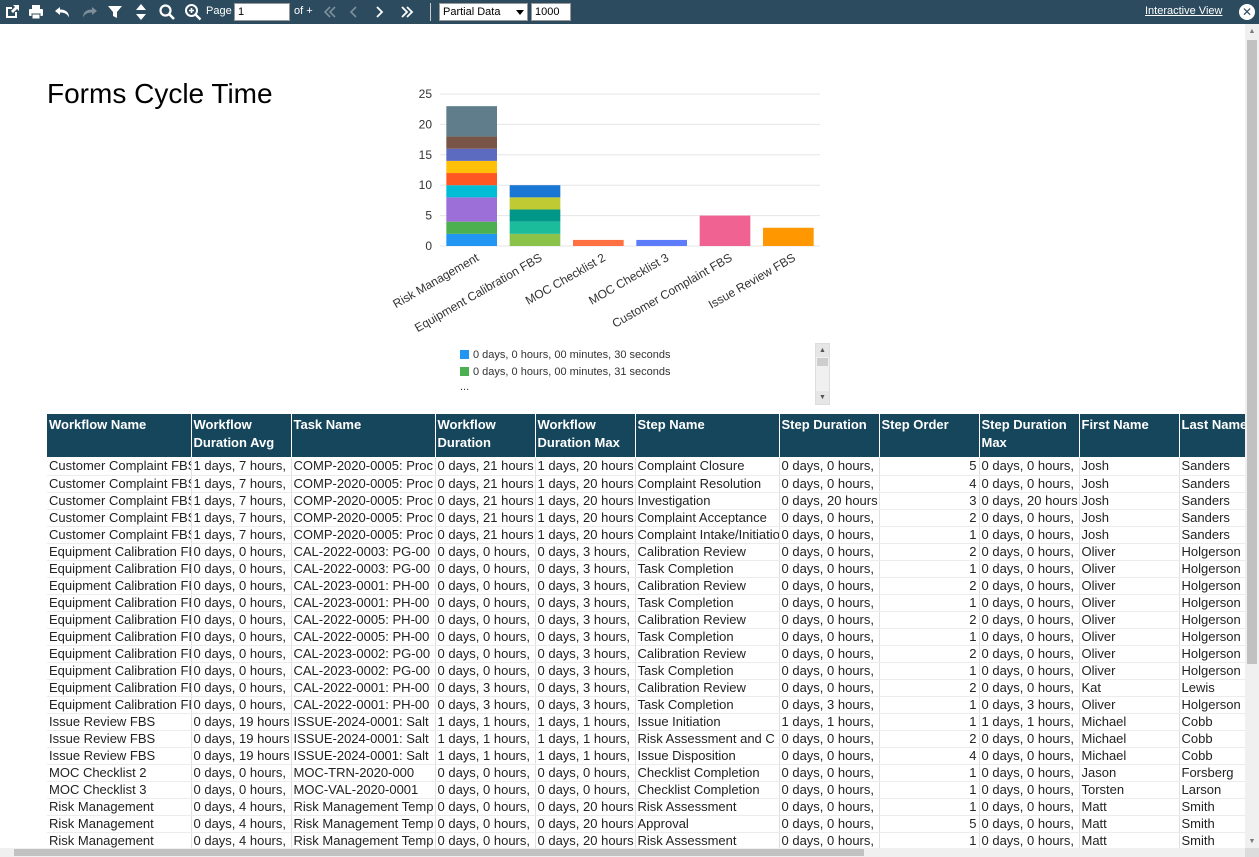  I want to click on column-header: Workflow Name, so click(119, 435).